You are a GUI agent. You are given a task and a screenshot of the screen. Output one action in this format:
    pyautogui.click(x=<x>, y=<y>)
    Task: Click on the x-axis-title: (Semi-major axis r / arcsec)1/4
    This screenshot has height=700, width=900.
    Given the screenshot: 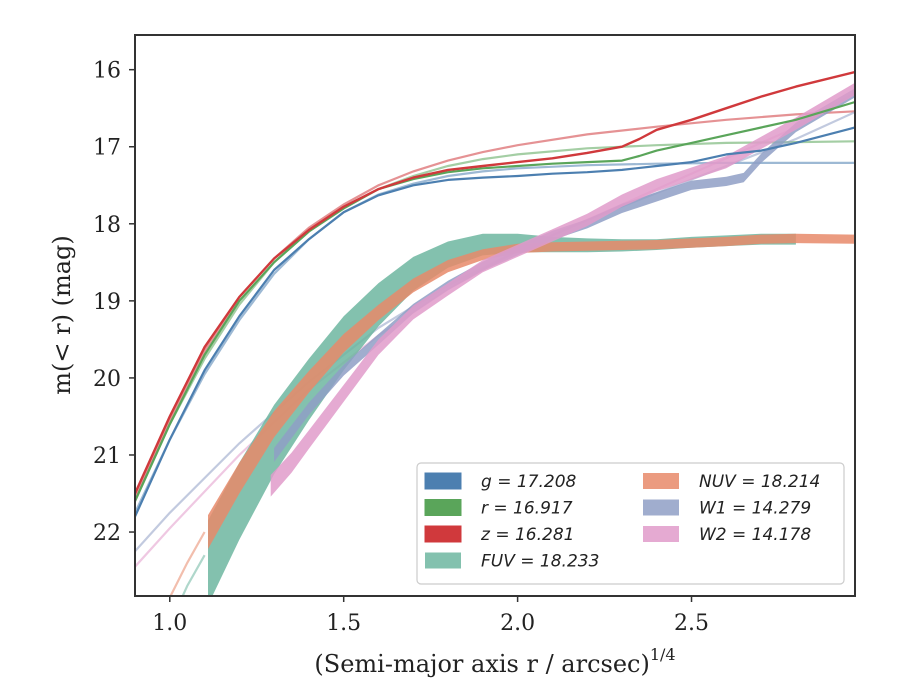 What is the action you would take?
    pyautogui.click(x=494, y=661)
    